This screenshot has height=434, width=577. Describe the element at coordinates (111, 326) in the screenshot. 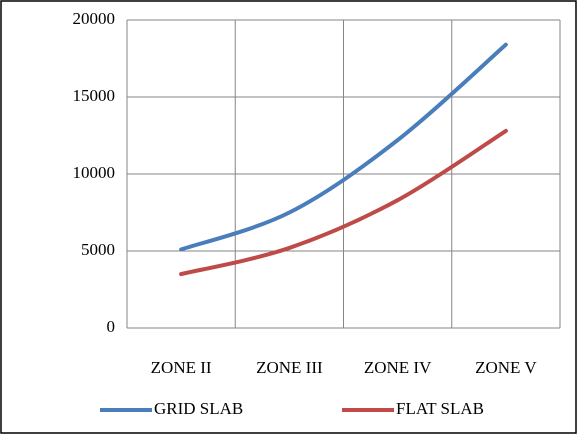

I see `y-tick-label: 0` at that location.